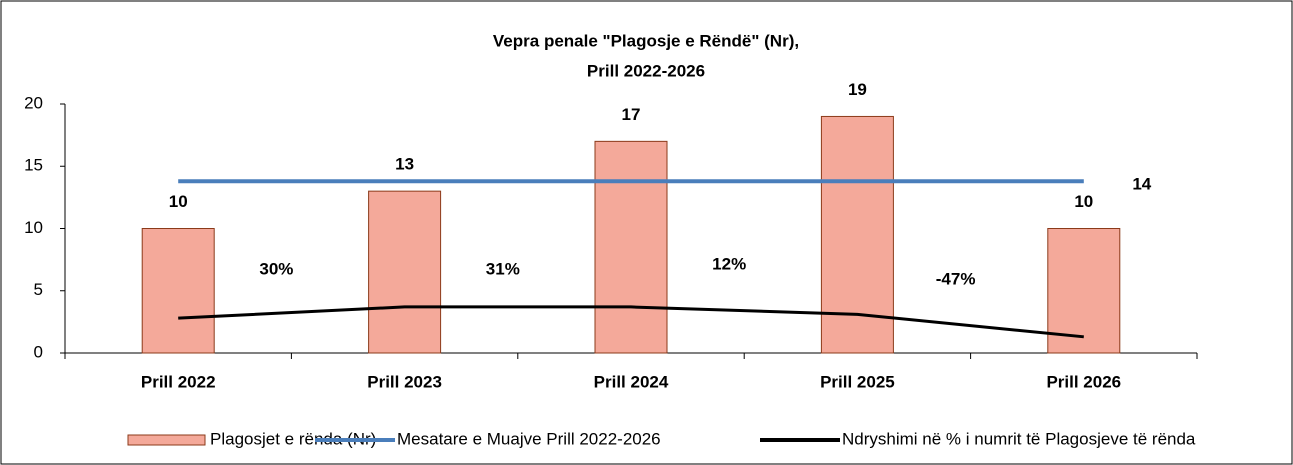  I want to click on x-tick-label: Prill 2026, so click(1083, 381).